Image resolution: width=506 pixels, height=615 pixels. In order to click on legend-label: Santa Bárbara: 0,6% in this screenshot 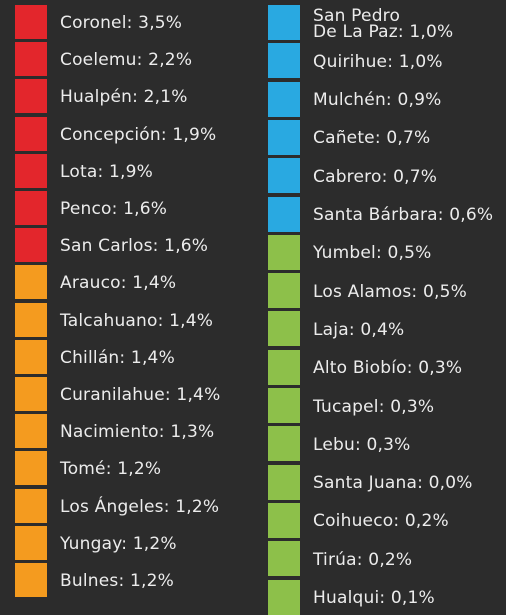, I will do `click(403, 215)`.